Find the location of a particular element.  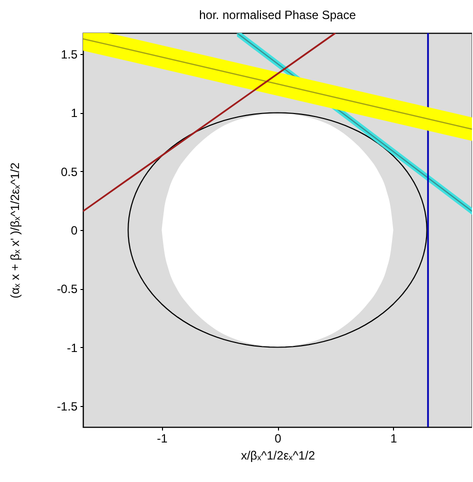

y-tick-label: -1.5 is located at coordinates (67, 406).